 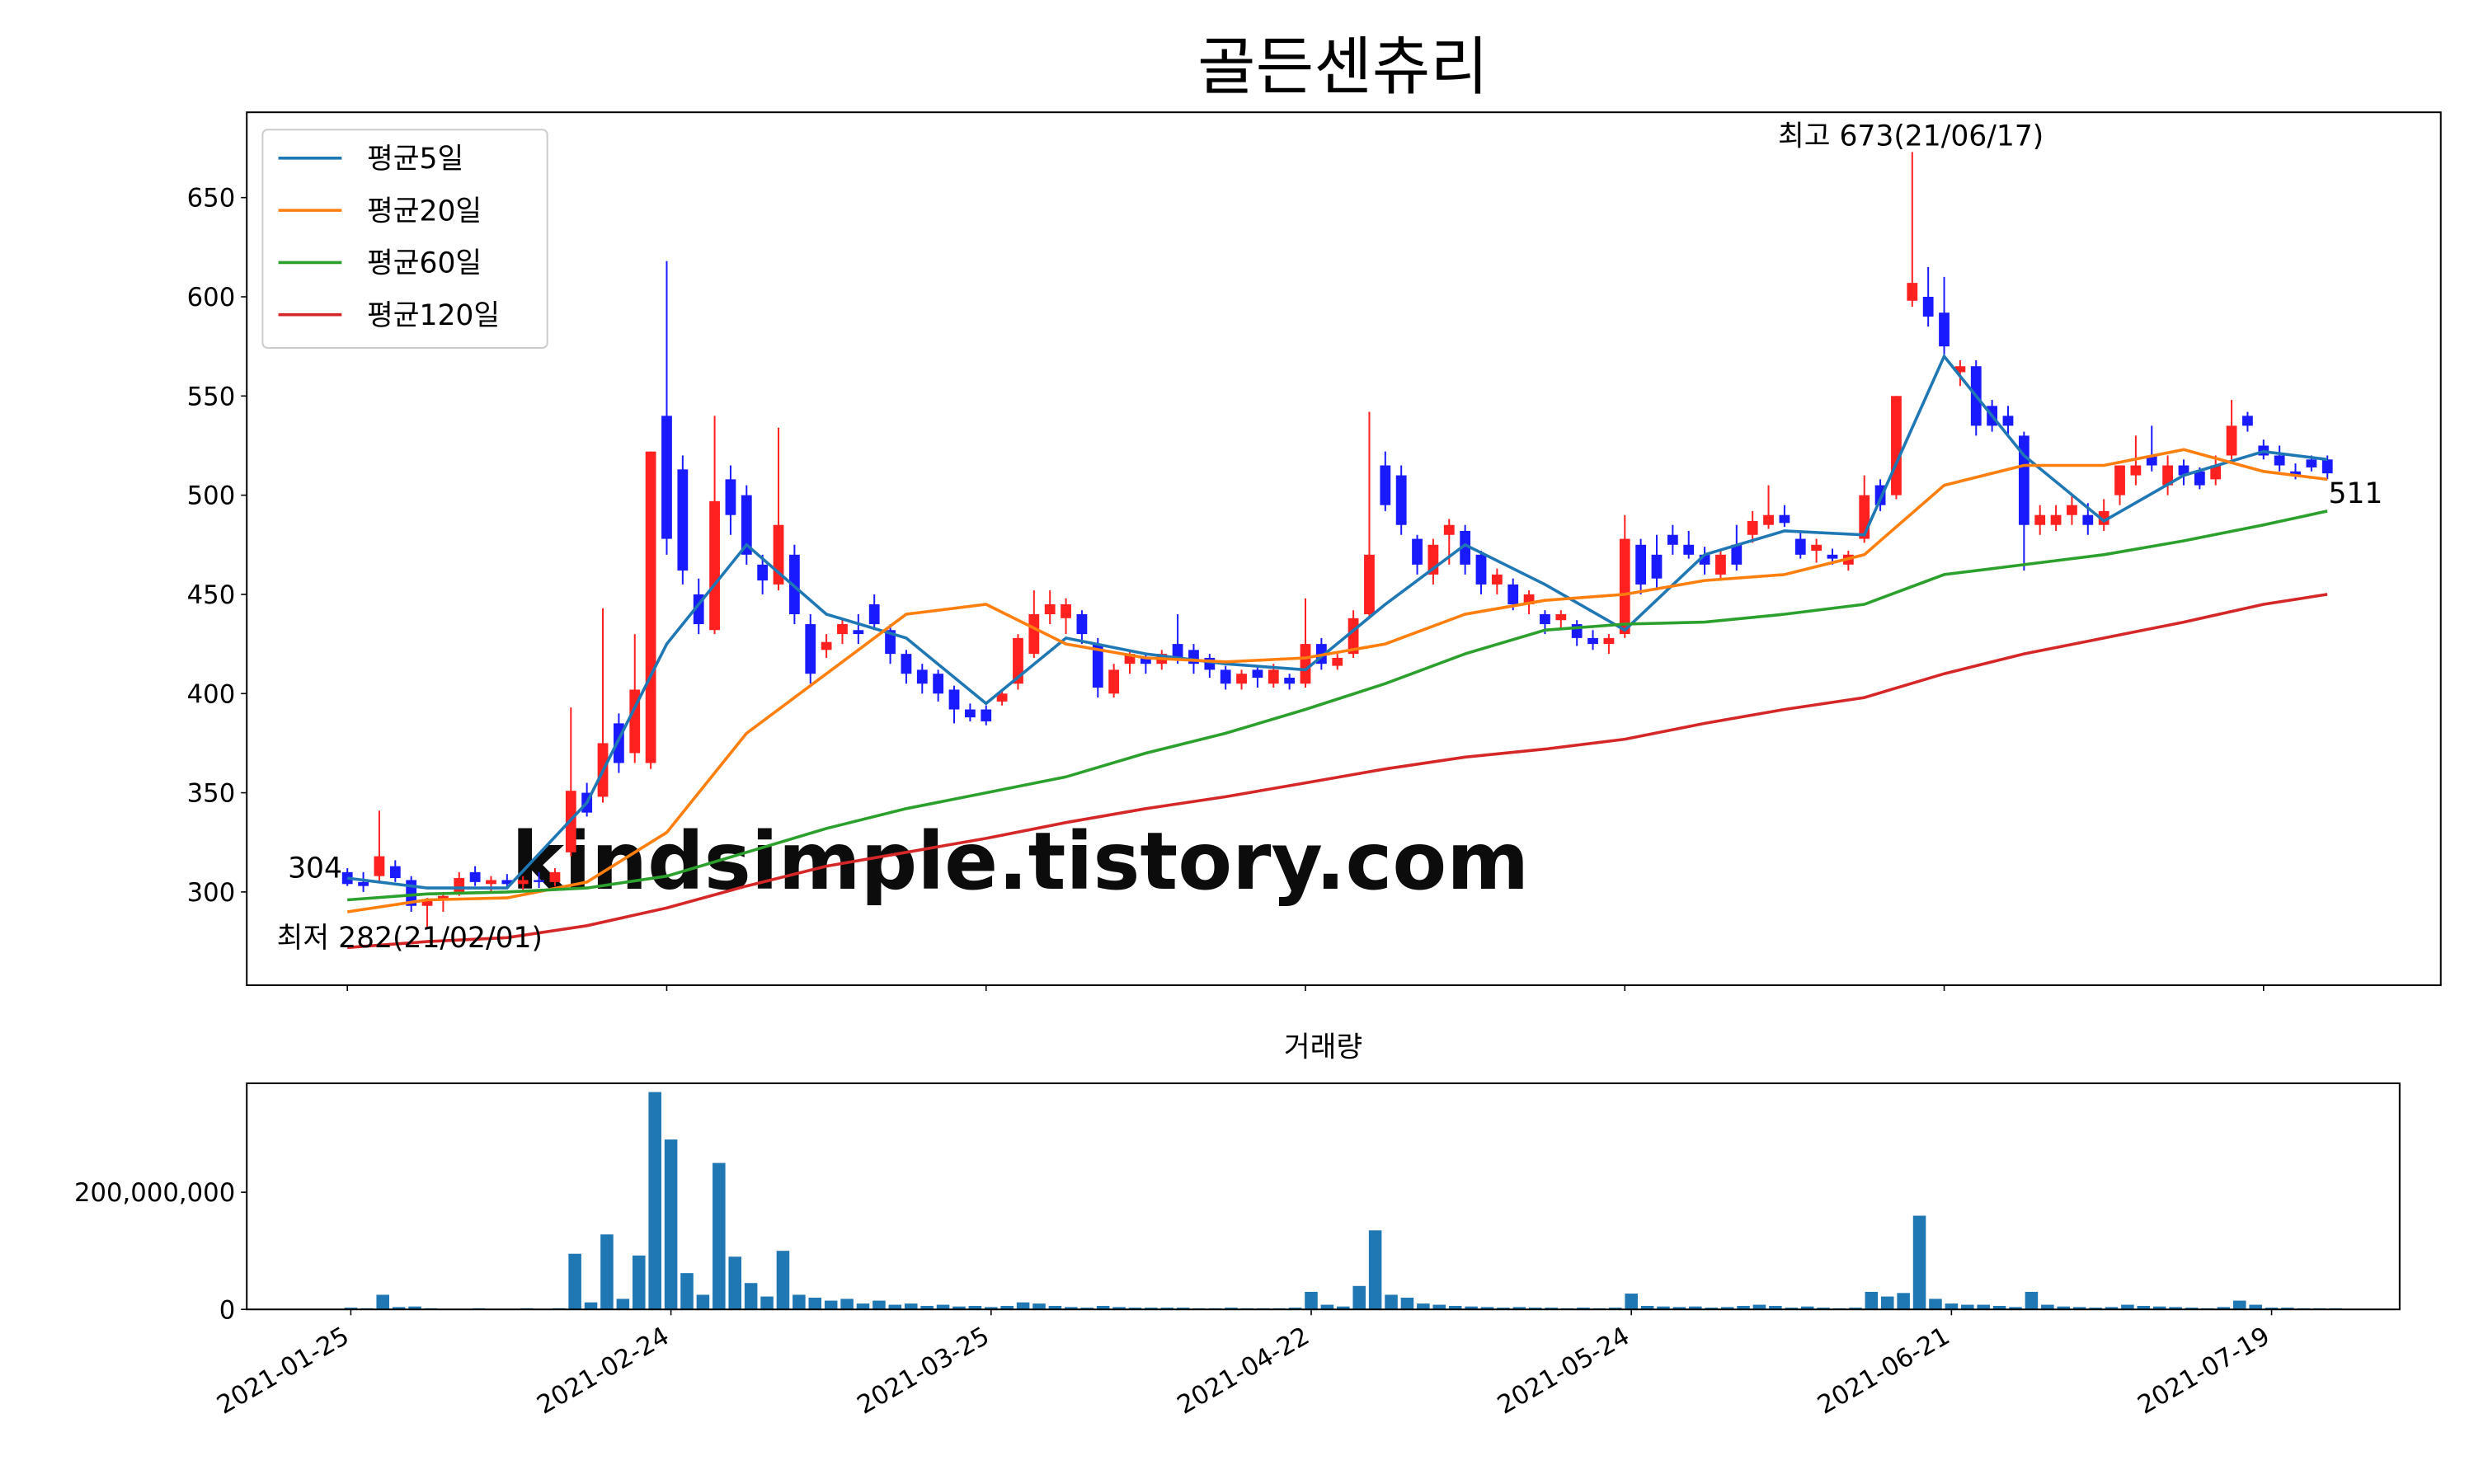 I want to click on chart-title: 골든센츄리, so click(x=1343, y=67).